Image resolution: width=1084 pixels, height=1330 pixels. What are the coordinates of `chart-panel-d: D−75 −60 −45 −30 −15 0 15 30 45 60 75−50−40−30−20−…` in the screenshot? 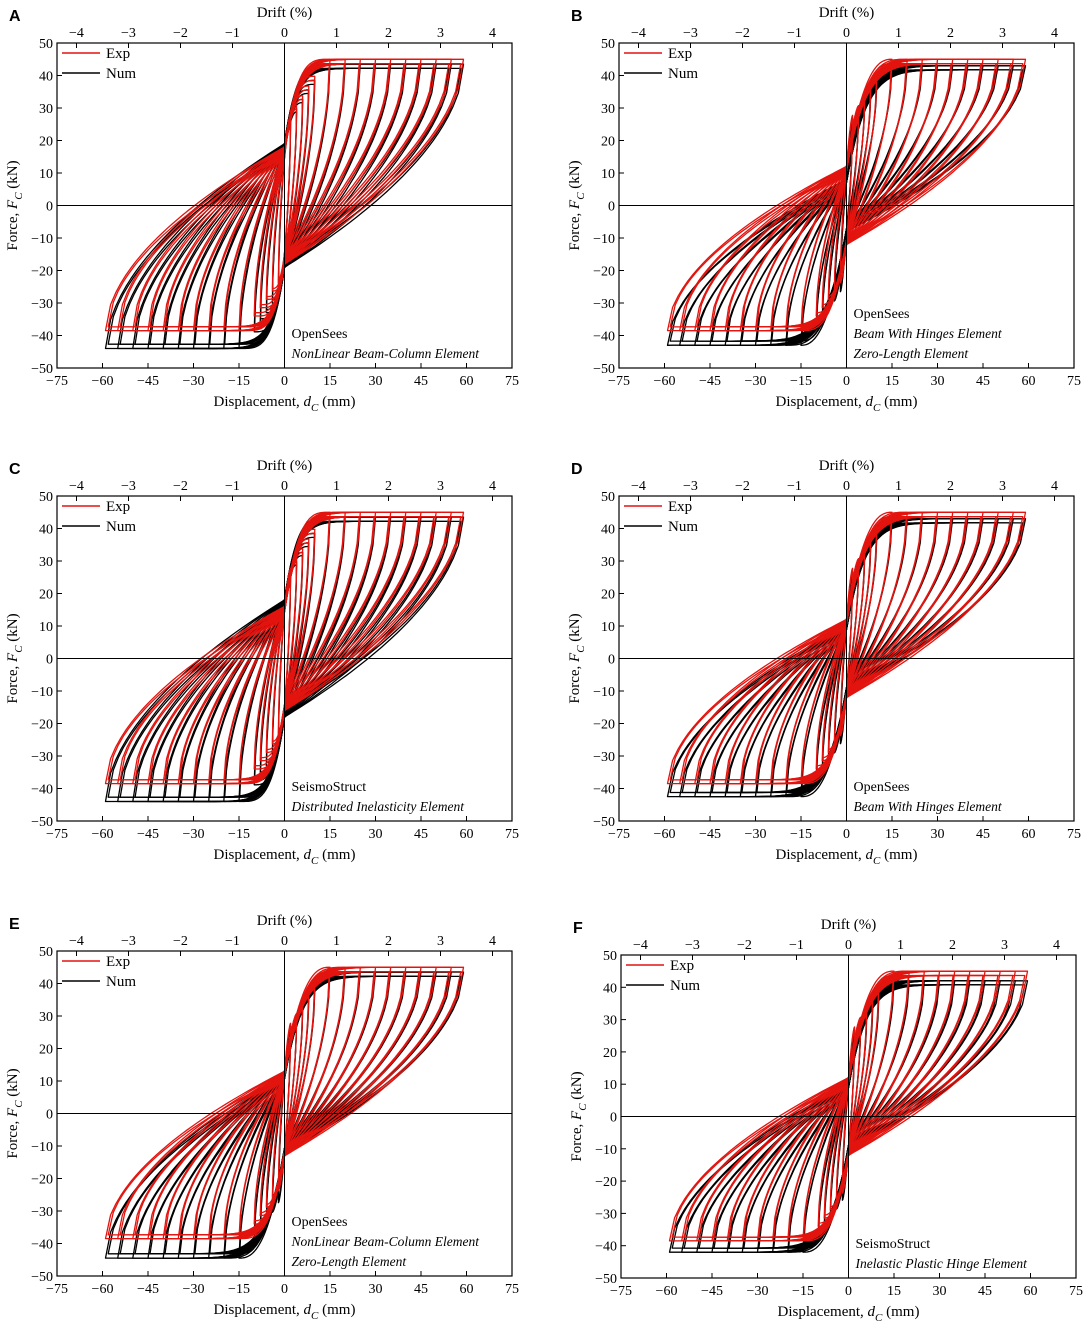 It's located at (824, 662).